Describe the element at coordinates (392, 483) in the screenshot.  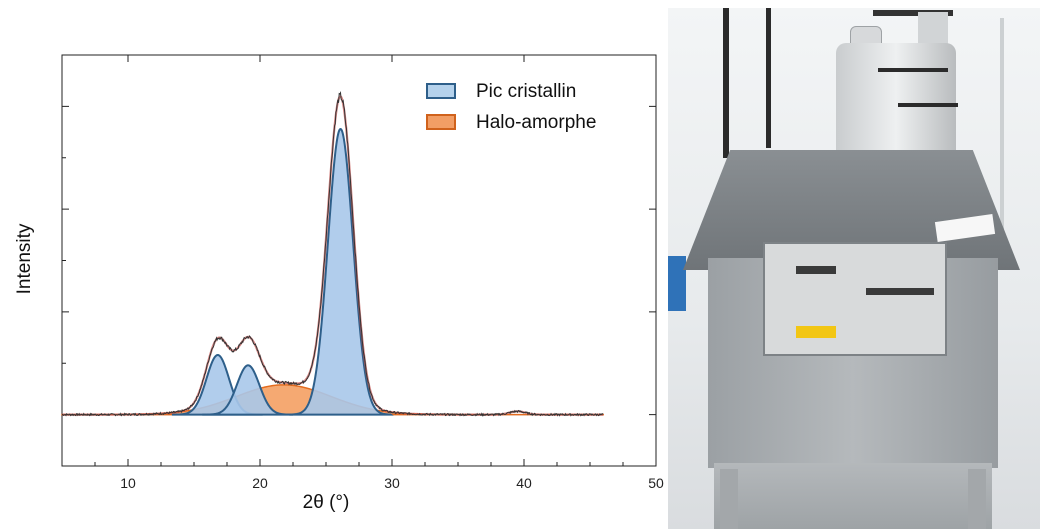
I see `x-tick-label: 30` at that location.